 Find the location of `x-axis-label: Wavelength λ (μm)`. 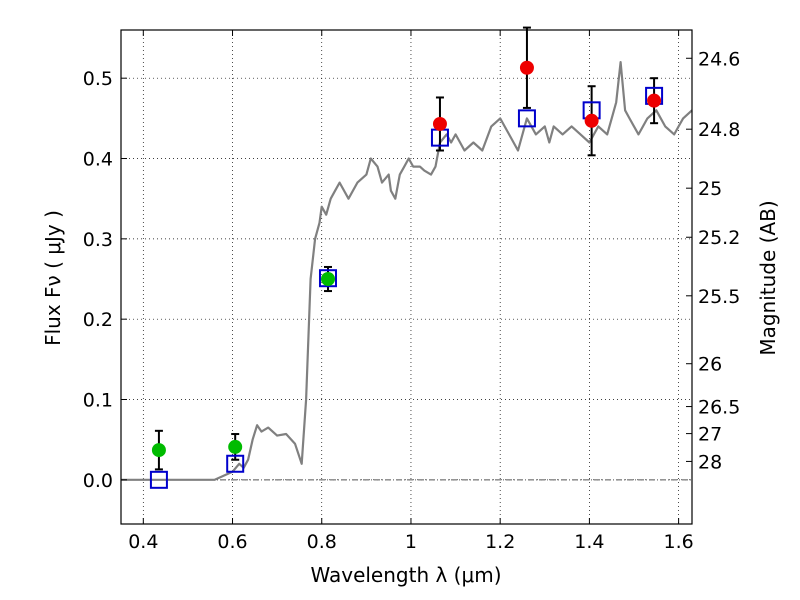

x-axis-label: Wavelength λ (μm) is located at coordinates (405, 575).